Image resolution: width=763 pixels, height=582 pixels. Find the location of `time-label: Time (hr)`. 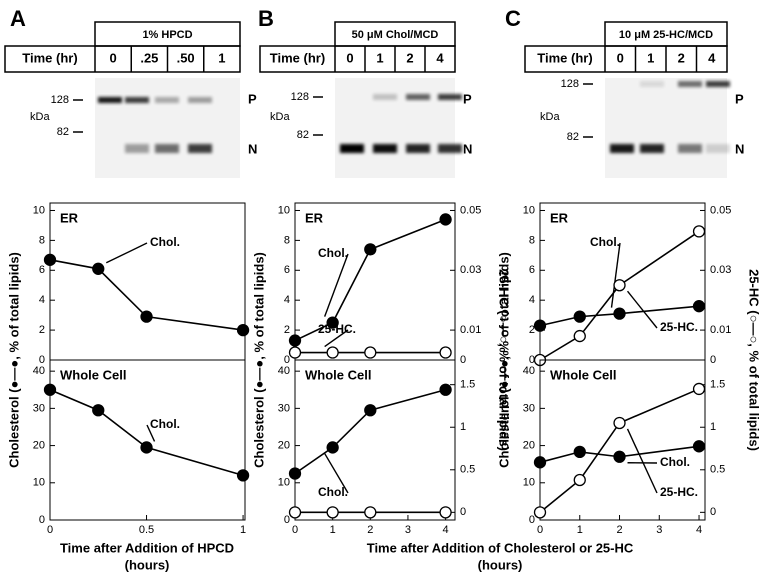

time-label: Time (hr) is located at coordinates (49, 57).